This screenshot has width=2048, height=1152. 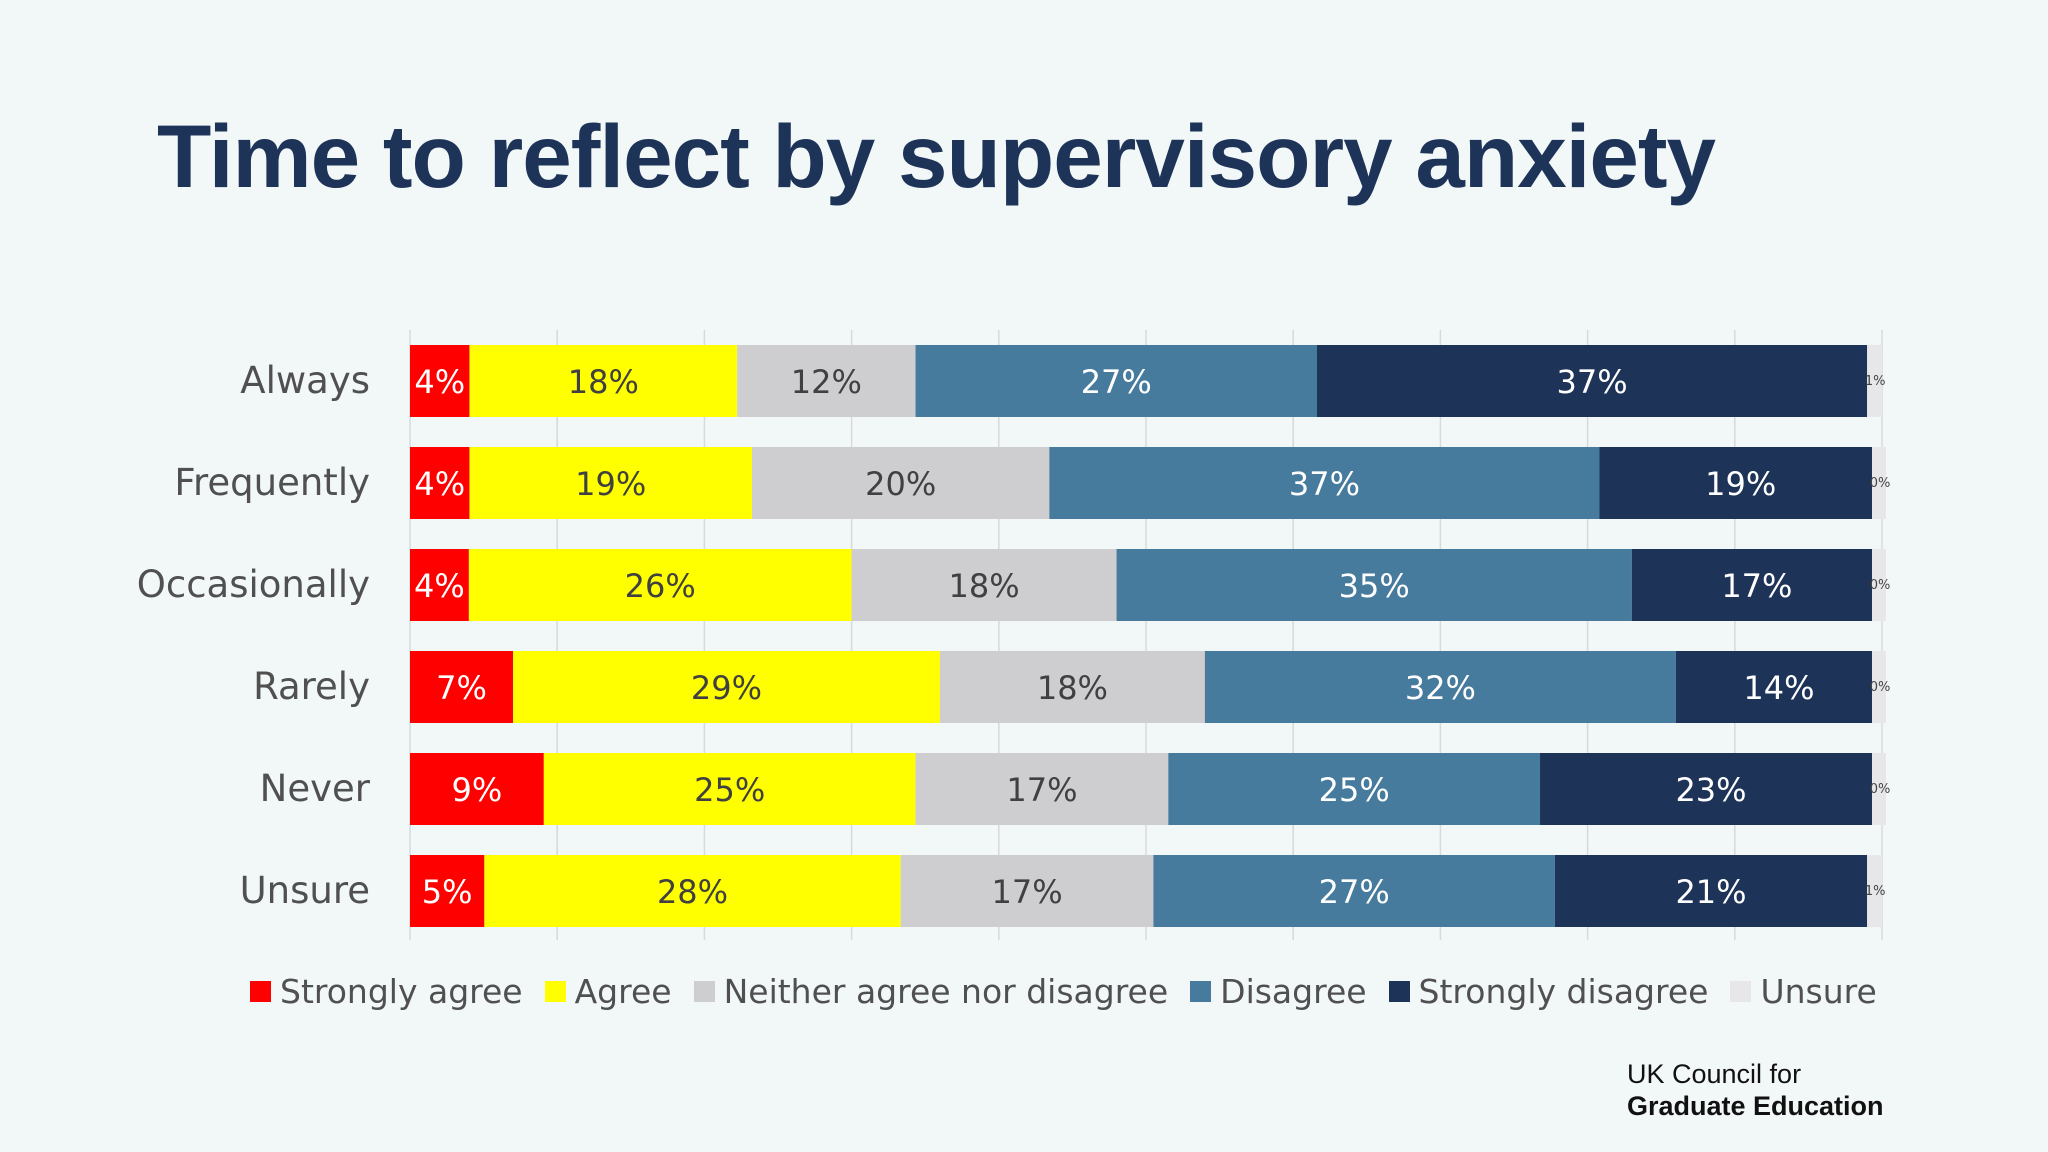 I want to click on brand-line-2: Graduate Education, so click(x=1755, y=1106).